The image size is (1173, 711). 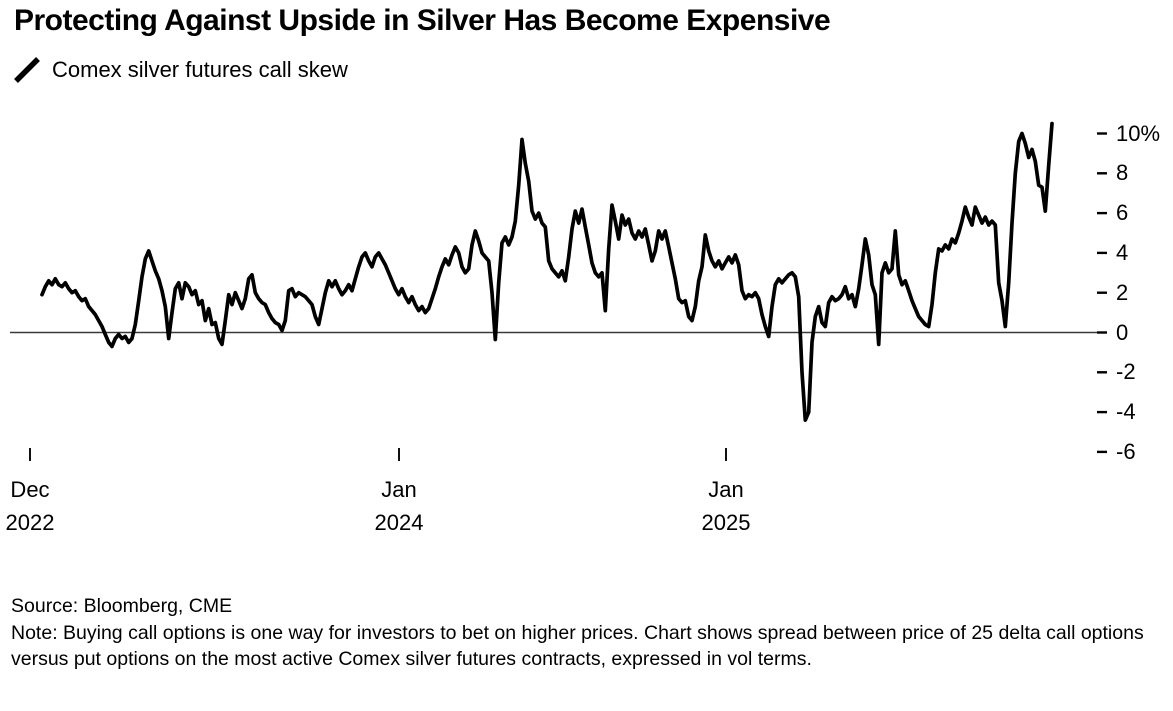 What do you see at coordinates (726, 522) in the screenshot?
I see `x-axis-label-year: 2025` at bounding box center [726, 522].